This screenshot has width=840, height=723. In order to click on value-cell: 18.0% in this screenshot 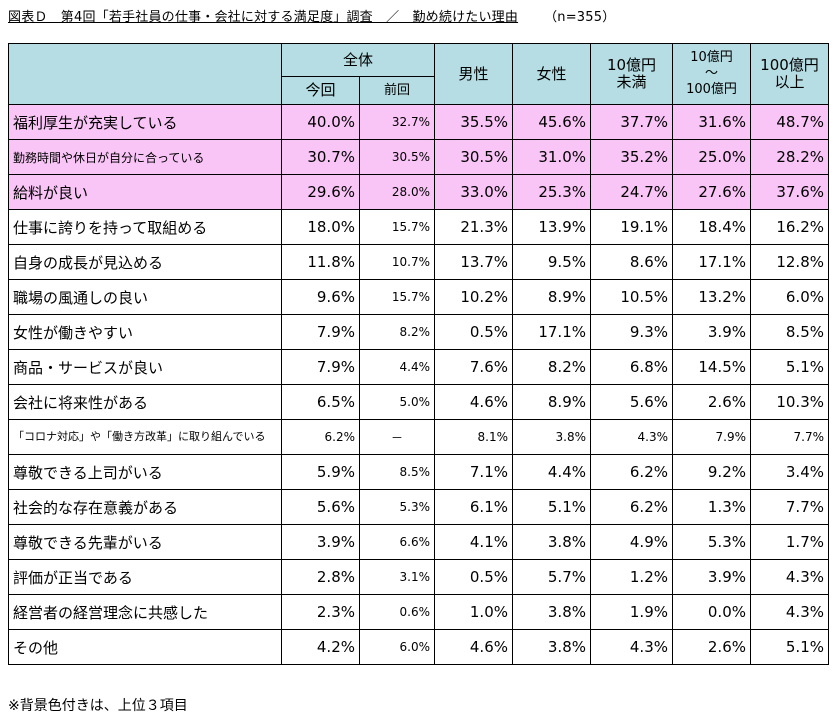, I will do `click(320, 227)`.